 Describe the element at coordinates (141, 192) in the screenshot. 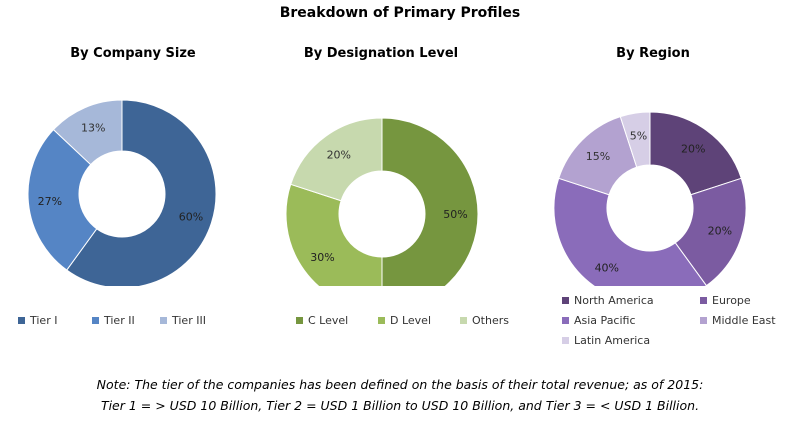

I see `slice-tier-i` at that location.